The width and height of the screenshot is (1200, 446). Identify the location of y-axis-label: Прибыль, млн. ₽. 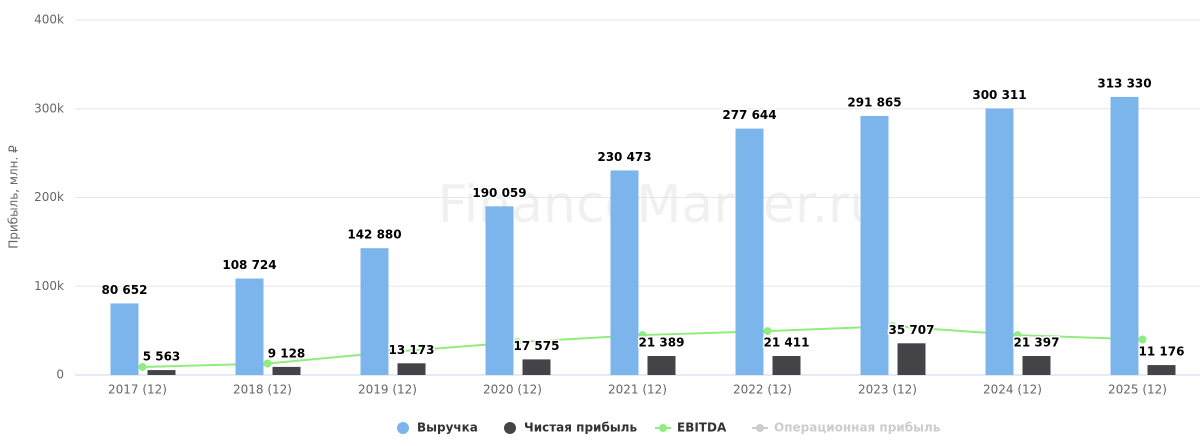
(14, 197).